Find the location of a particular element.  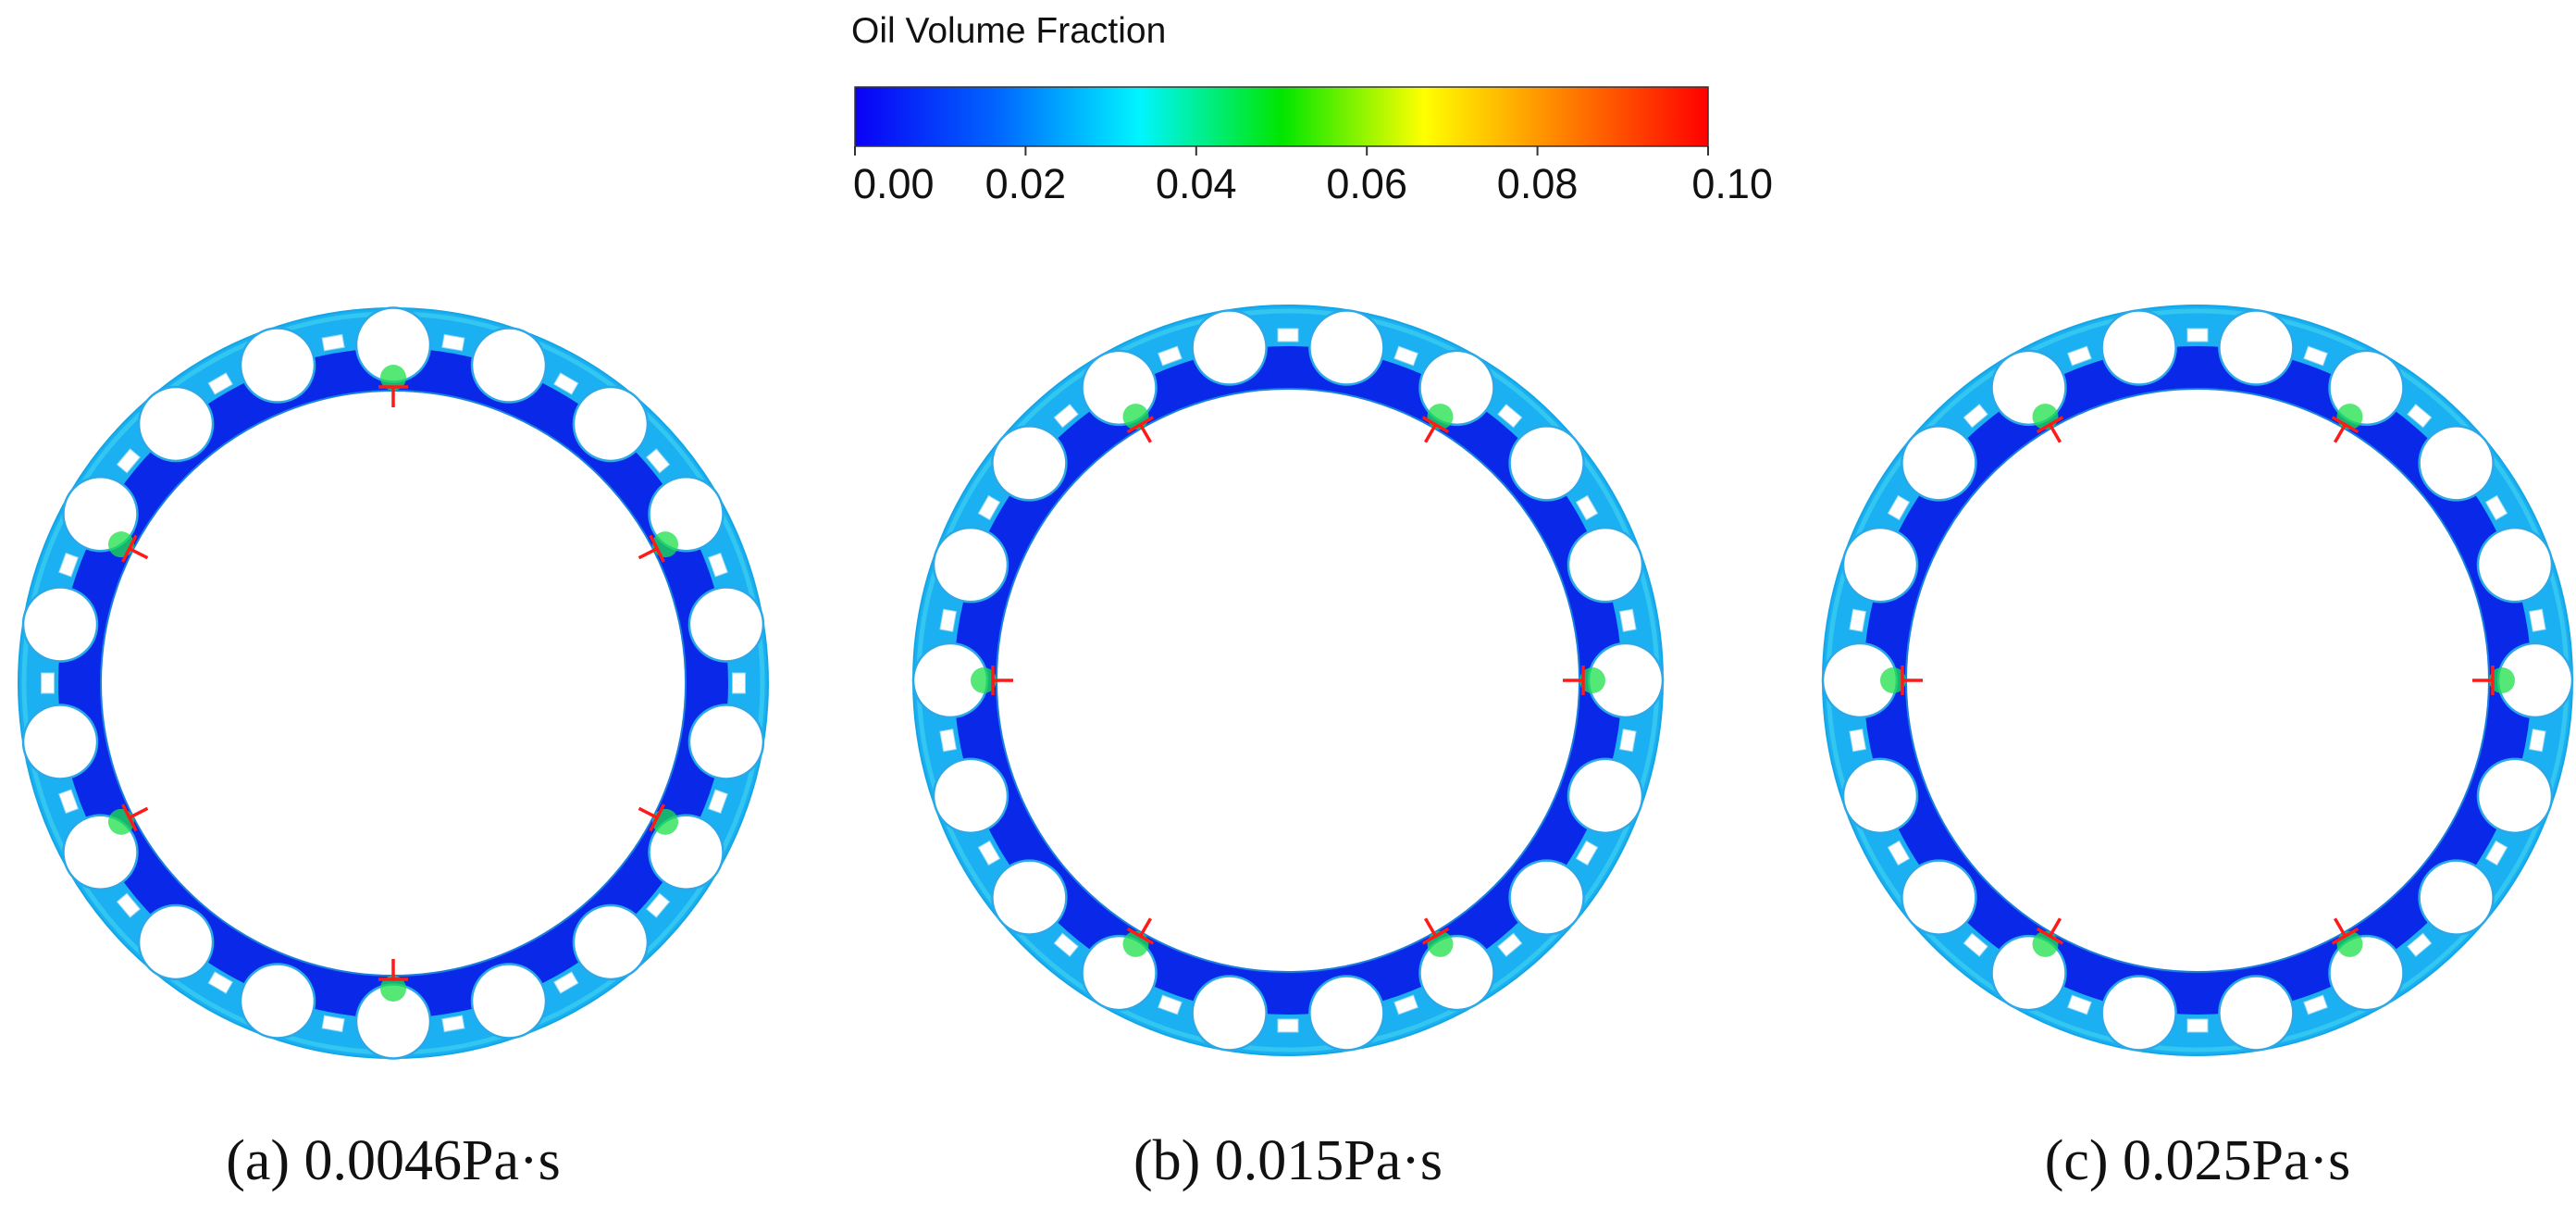

colorbar-tick-label: 0.08 is located at coordinates (1538, 183).